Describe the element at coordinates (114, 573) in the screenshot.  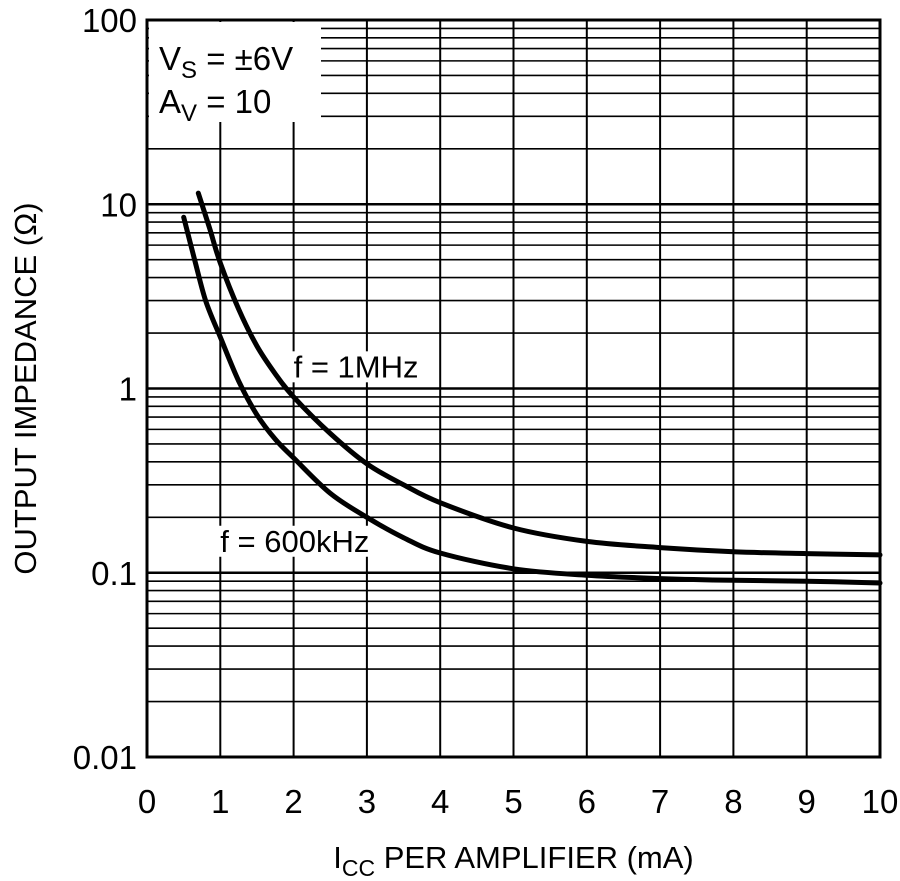
I see `y-tick-label: 0.1` at that location.